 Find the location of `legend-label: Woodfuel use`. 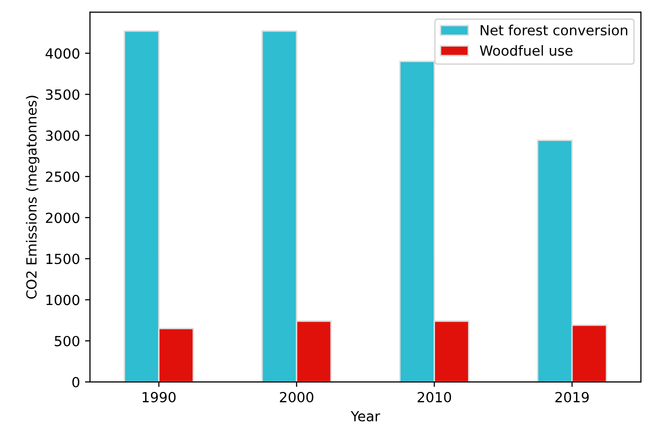

legend-label: Woodfuel use is located at coordinates (526, 50).